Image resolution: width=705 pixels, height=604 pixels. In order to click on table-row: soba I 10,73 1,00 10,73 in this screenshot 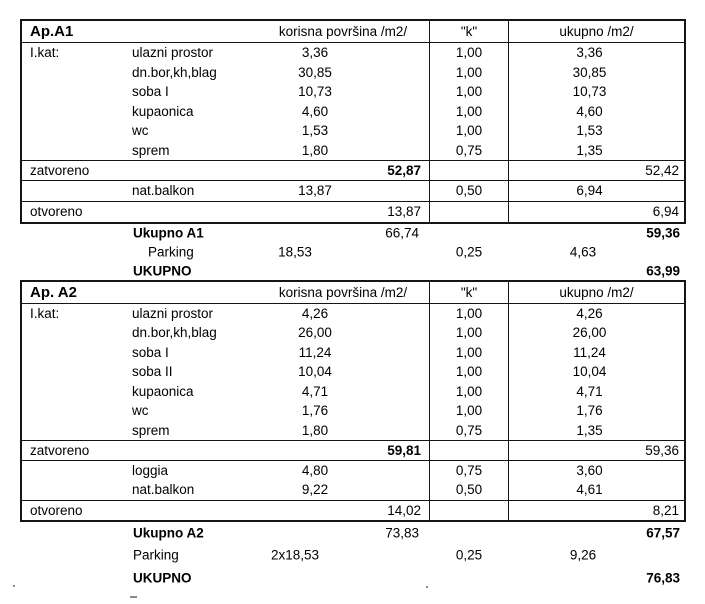, I will do `click(353, 92)`.